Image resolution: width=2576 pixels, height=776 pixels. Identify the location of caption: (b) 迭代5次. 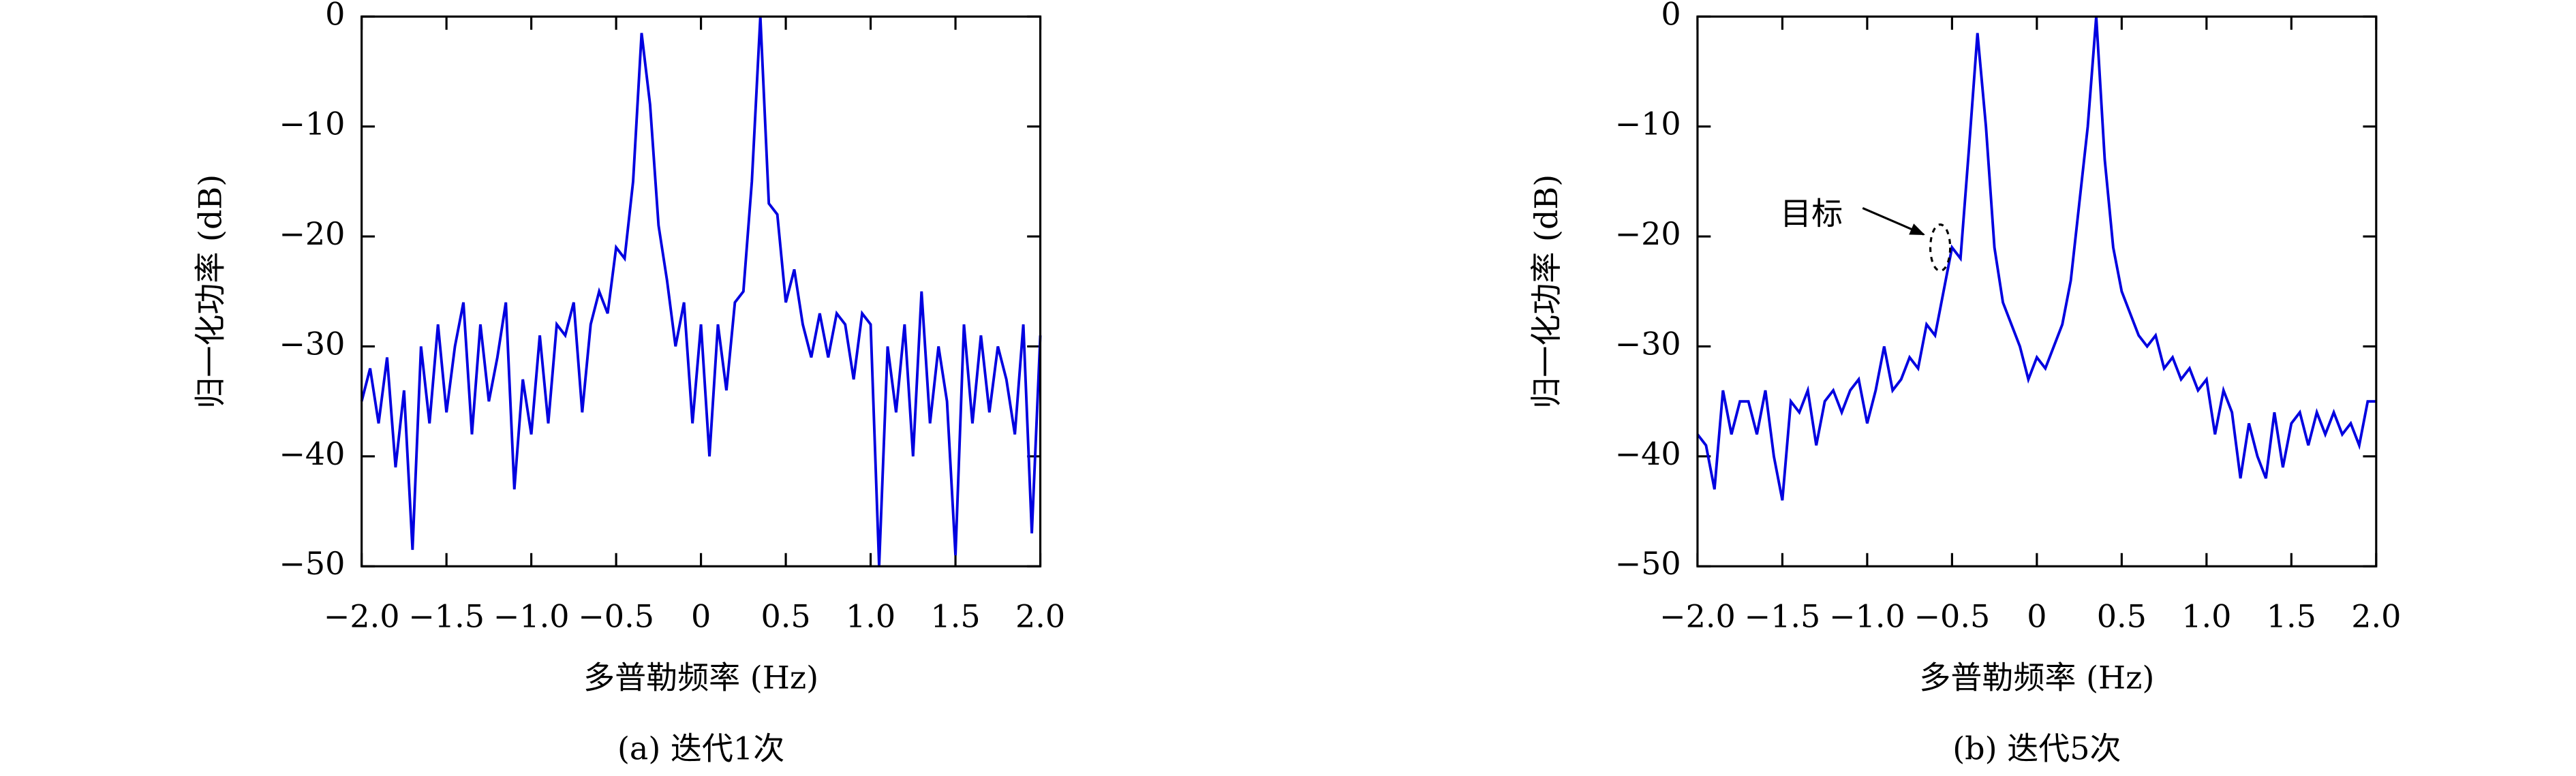
(2036, 748).